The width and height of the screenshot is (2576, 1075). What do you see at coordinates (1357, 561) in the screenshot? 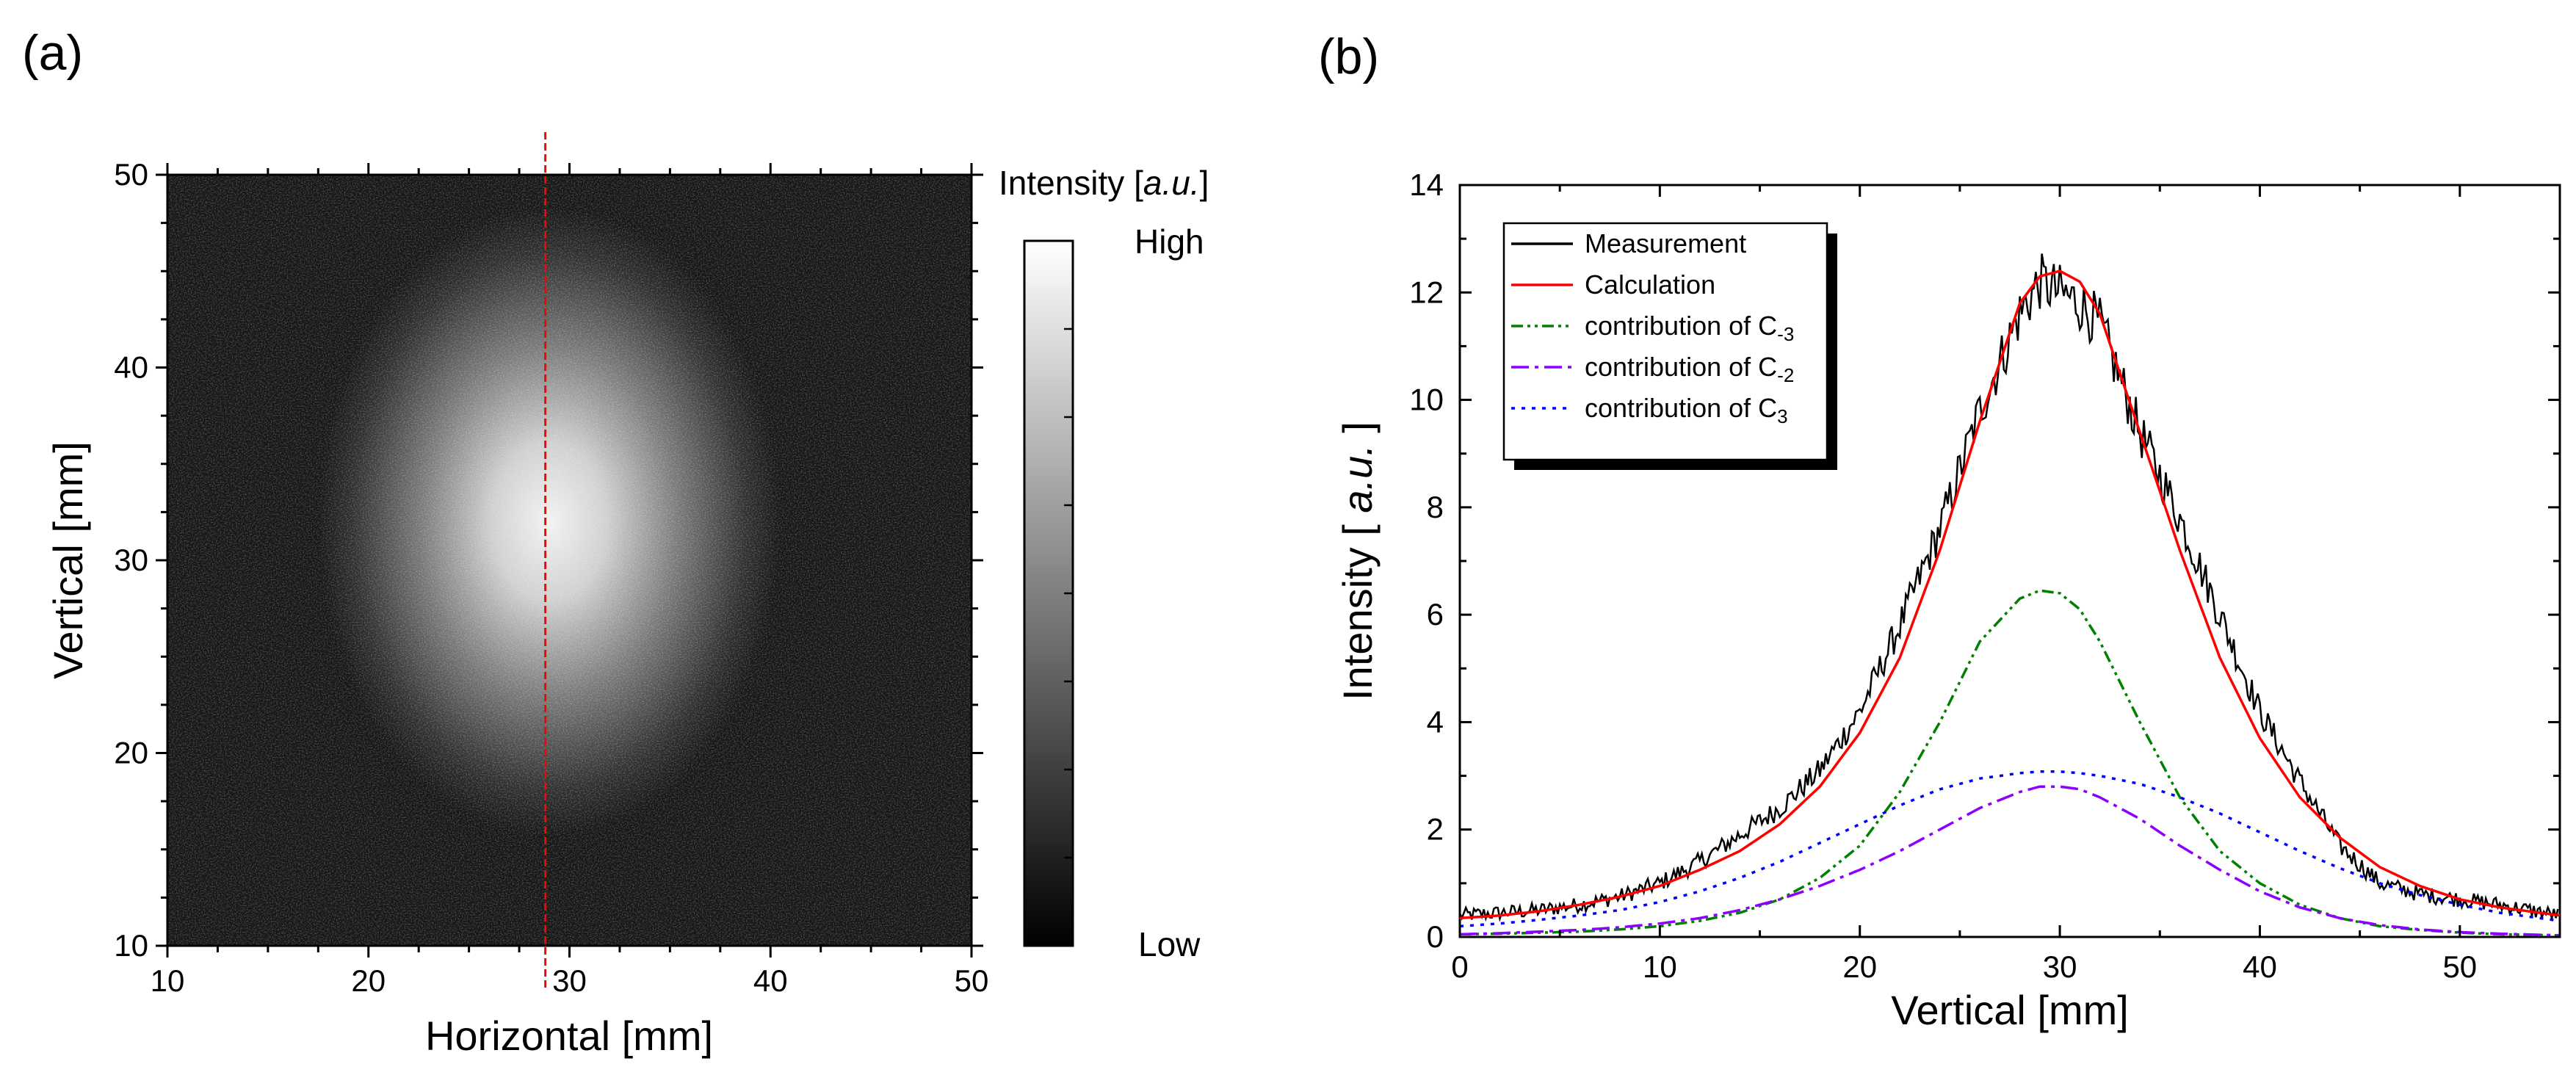
I see `profile-ylabel: Intensity [ a.u. ]` at bounding box center [1357, 561].